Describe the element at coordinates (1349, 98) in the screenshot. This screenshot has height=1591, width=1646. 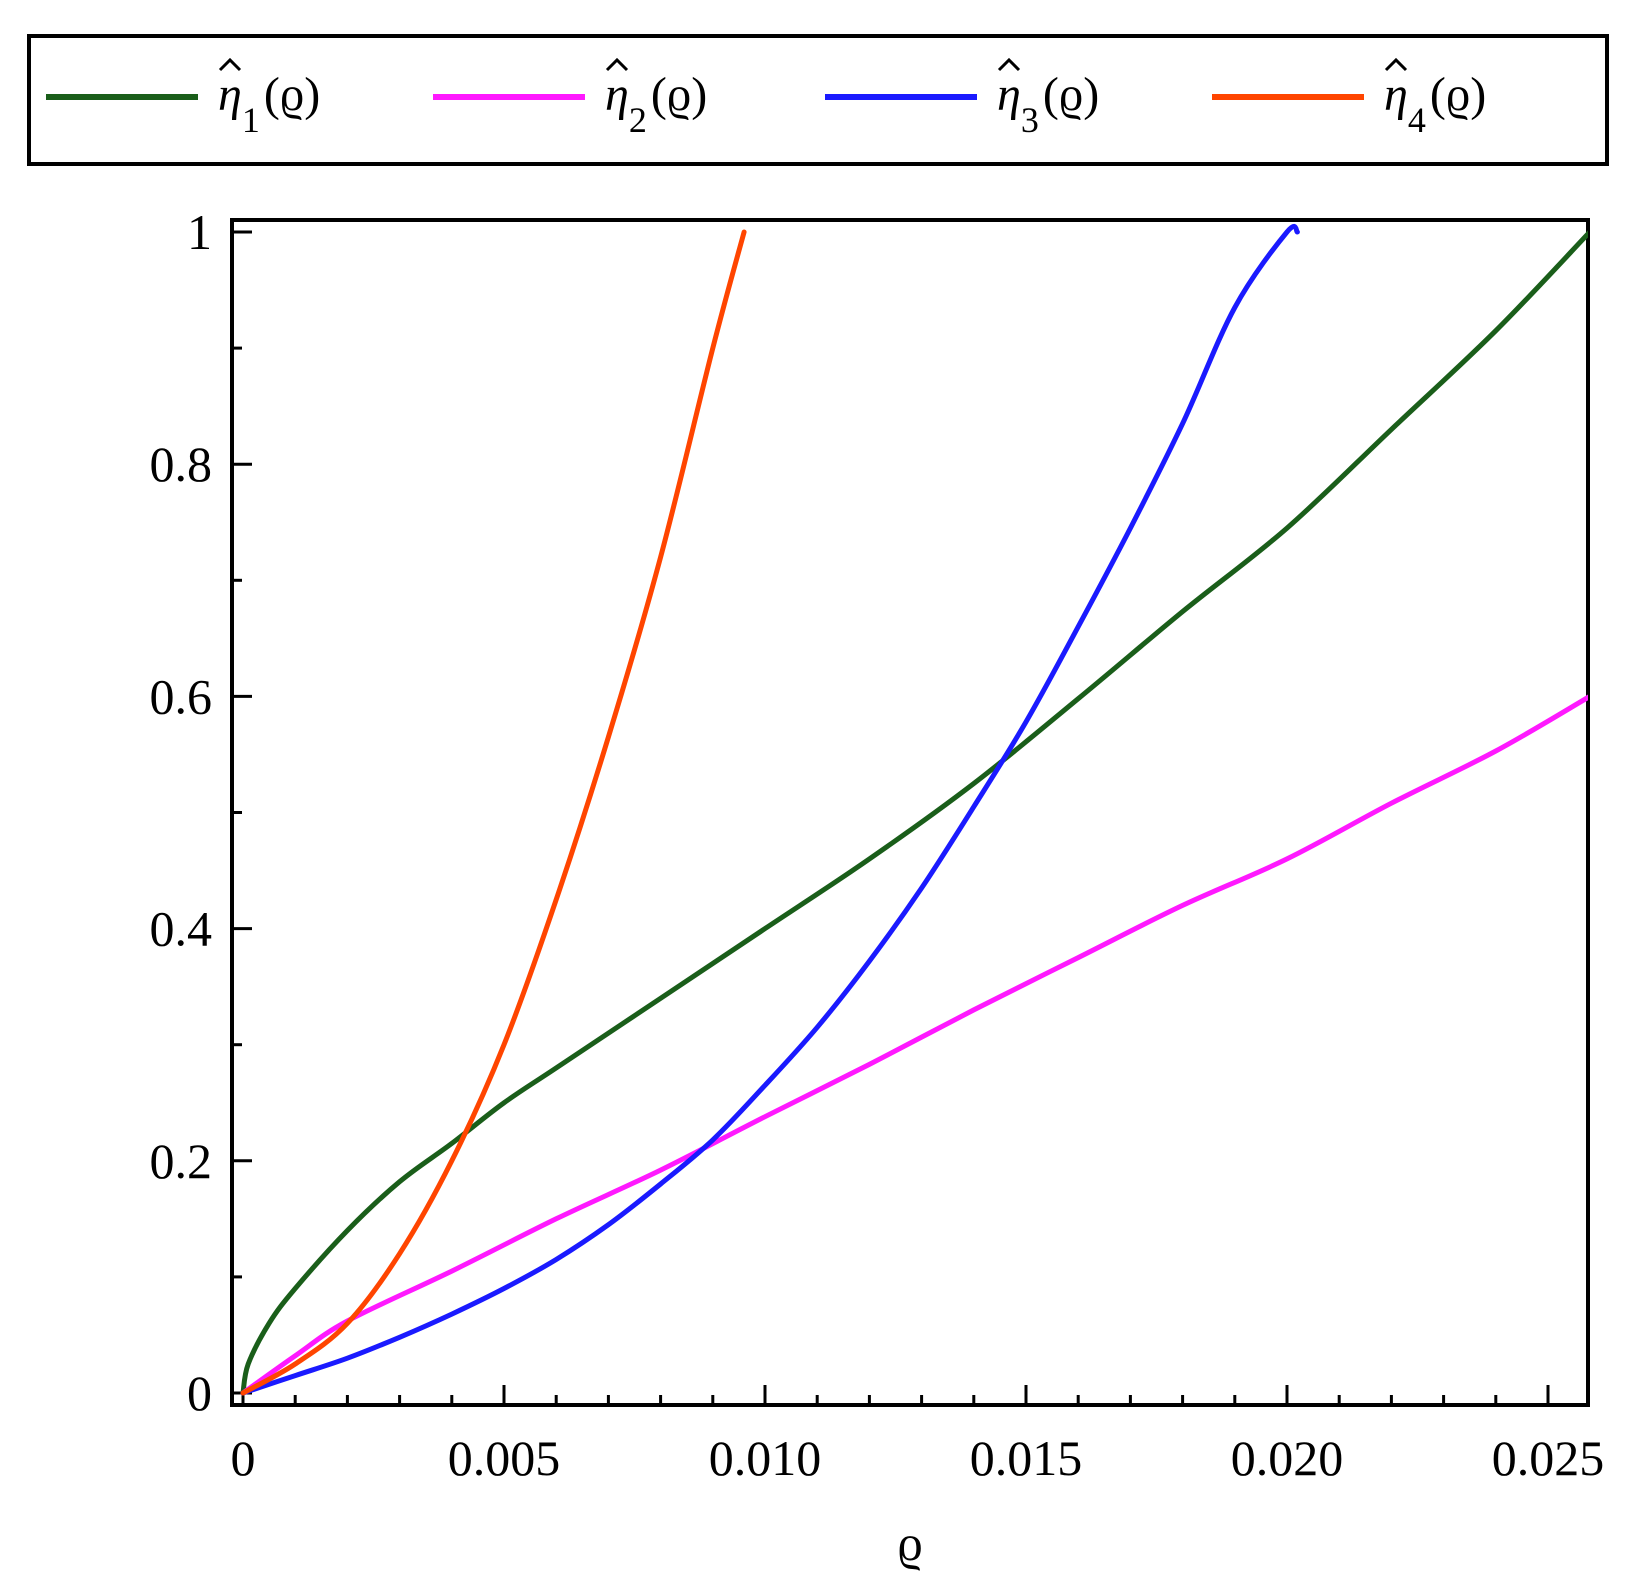
I see `legend-entry-4: η4(ϱ)` at that location.